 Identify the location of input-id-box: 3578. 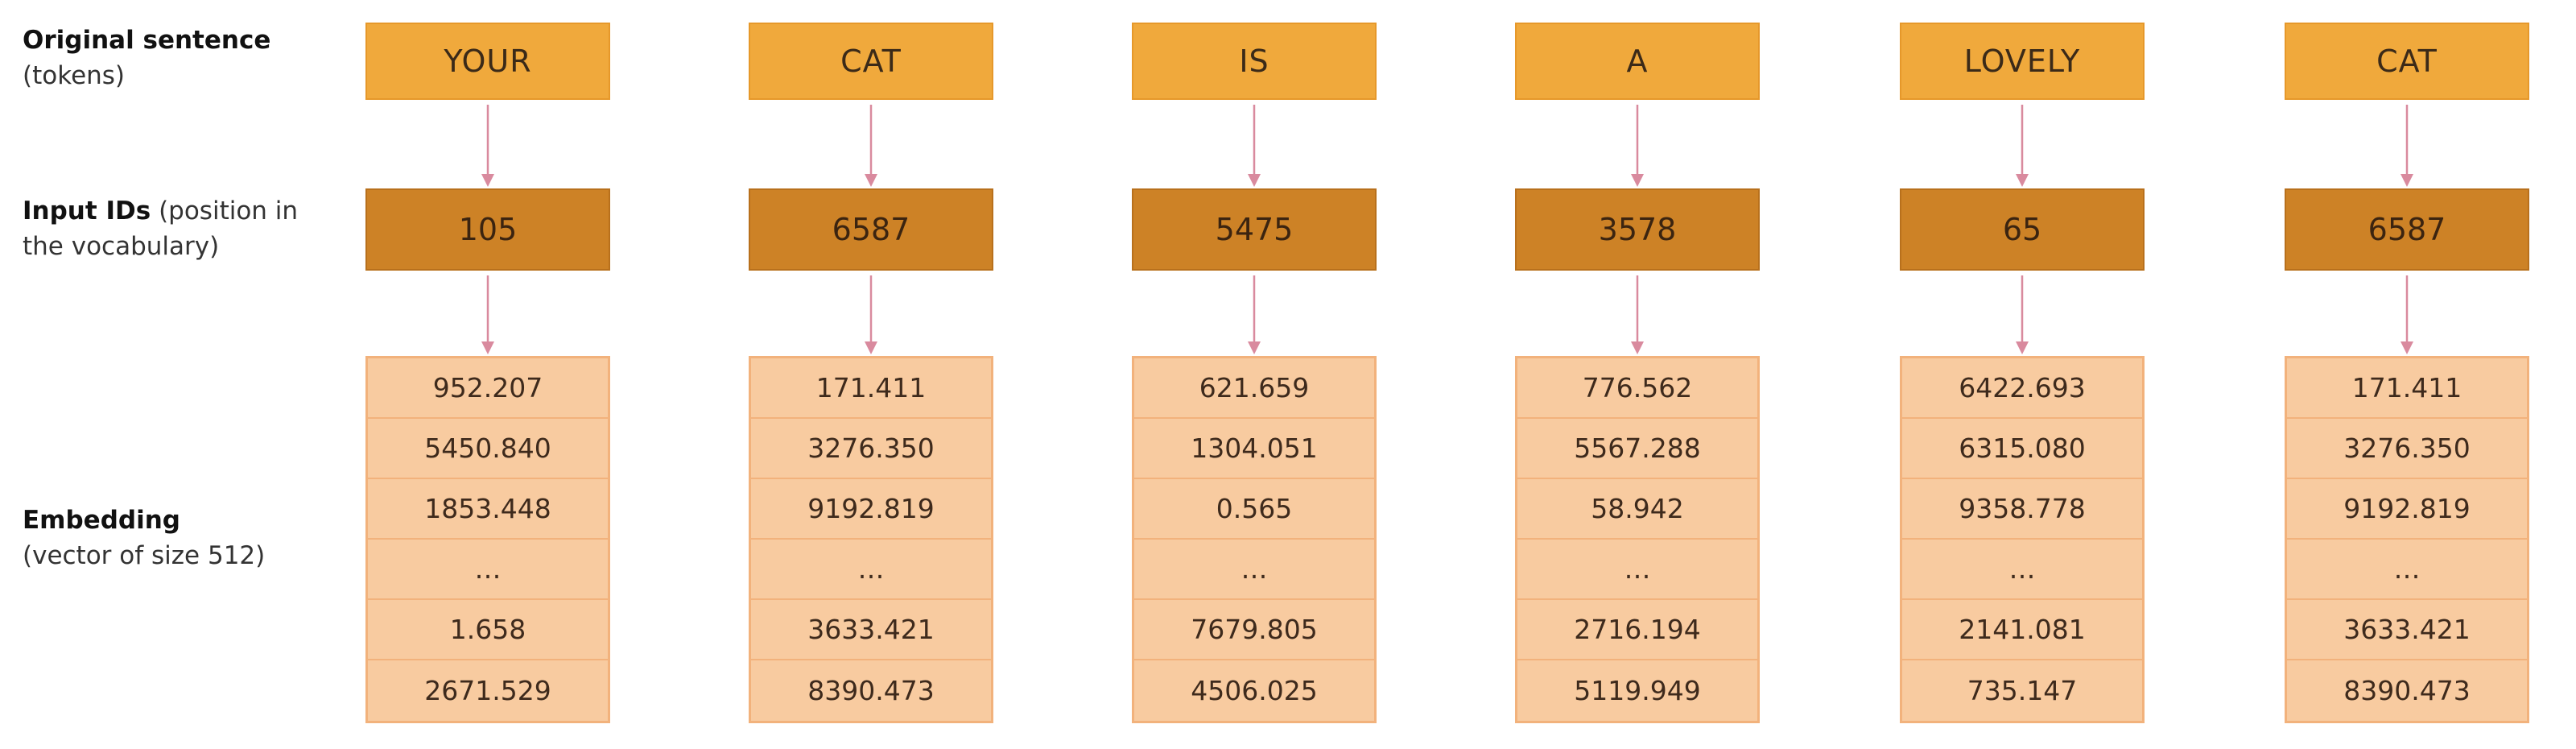
(1637, 230).